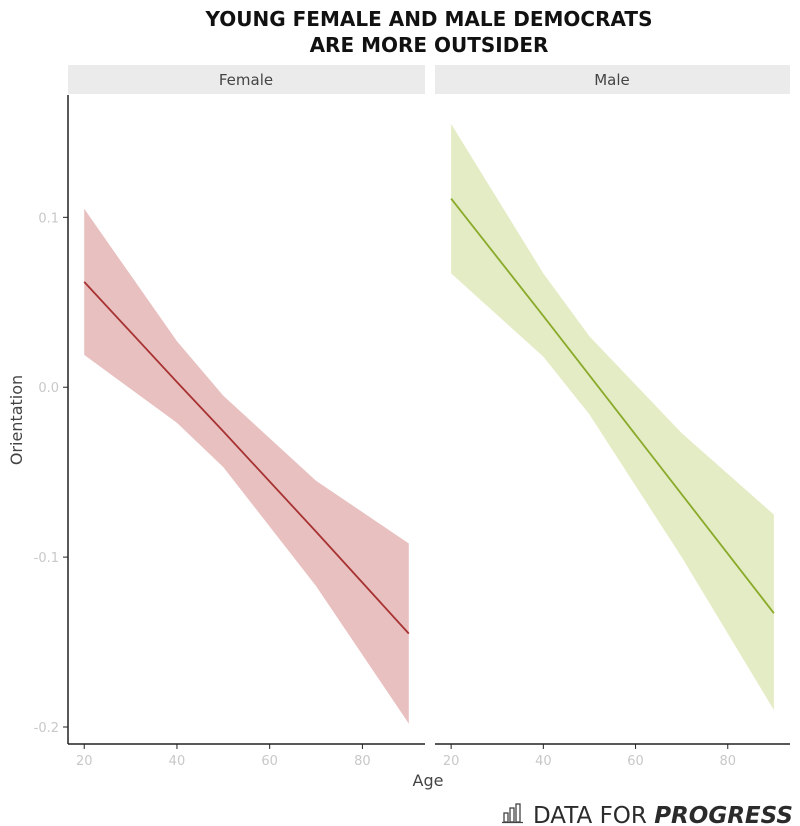 This screenshot has width=800, height=826. I want to click on logo: DATA FOR PROGRESS, so click(647, 814).